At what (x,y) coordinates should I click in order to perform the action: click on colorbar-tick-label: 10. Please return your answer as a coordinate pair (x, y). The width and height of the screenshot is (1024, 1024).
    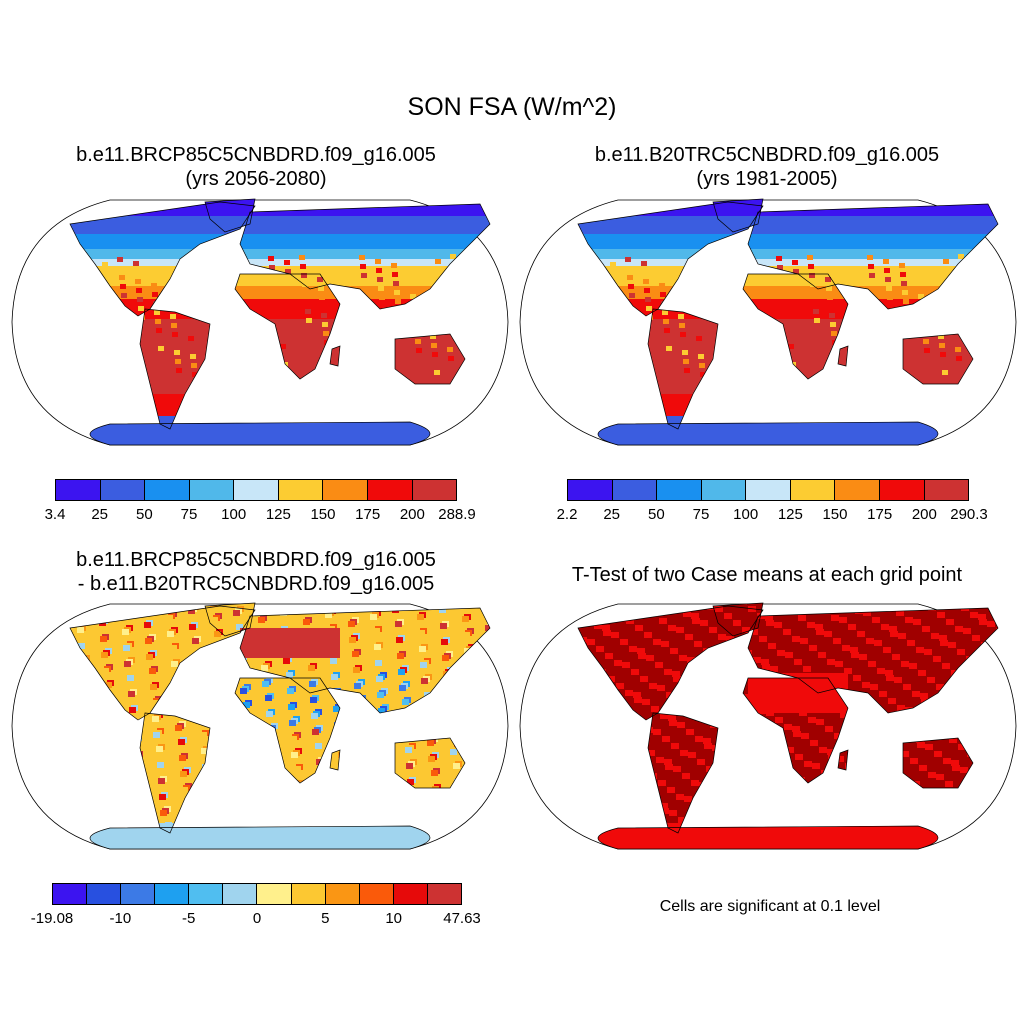
    Looking at the image, I should click on (393, 918).